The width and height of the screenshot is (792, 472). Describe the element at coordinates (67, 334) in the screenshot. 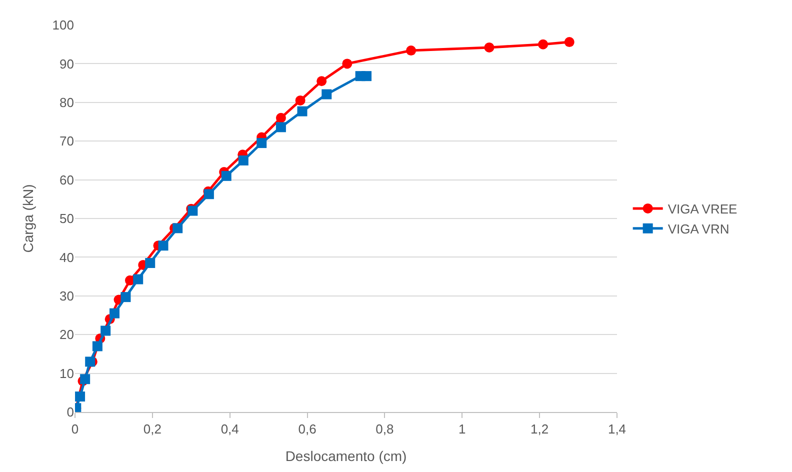

I see `y-tick-label: 20` at that location.